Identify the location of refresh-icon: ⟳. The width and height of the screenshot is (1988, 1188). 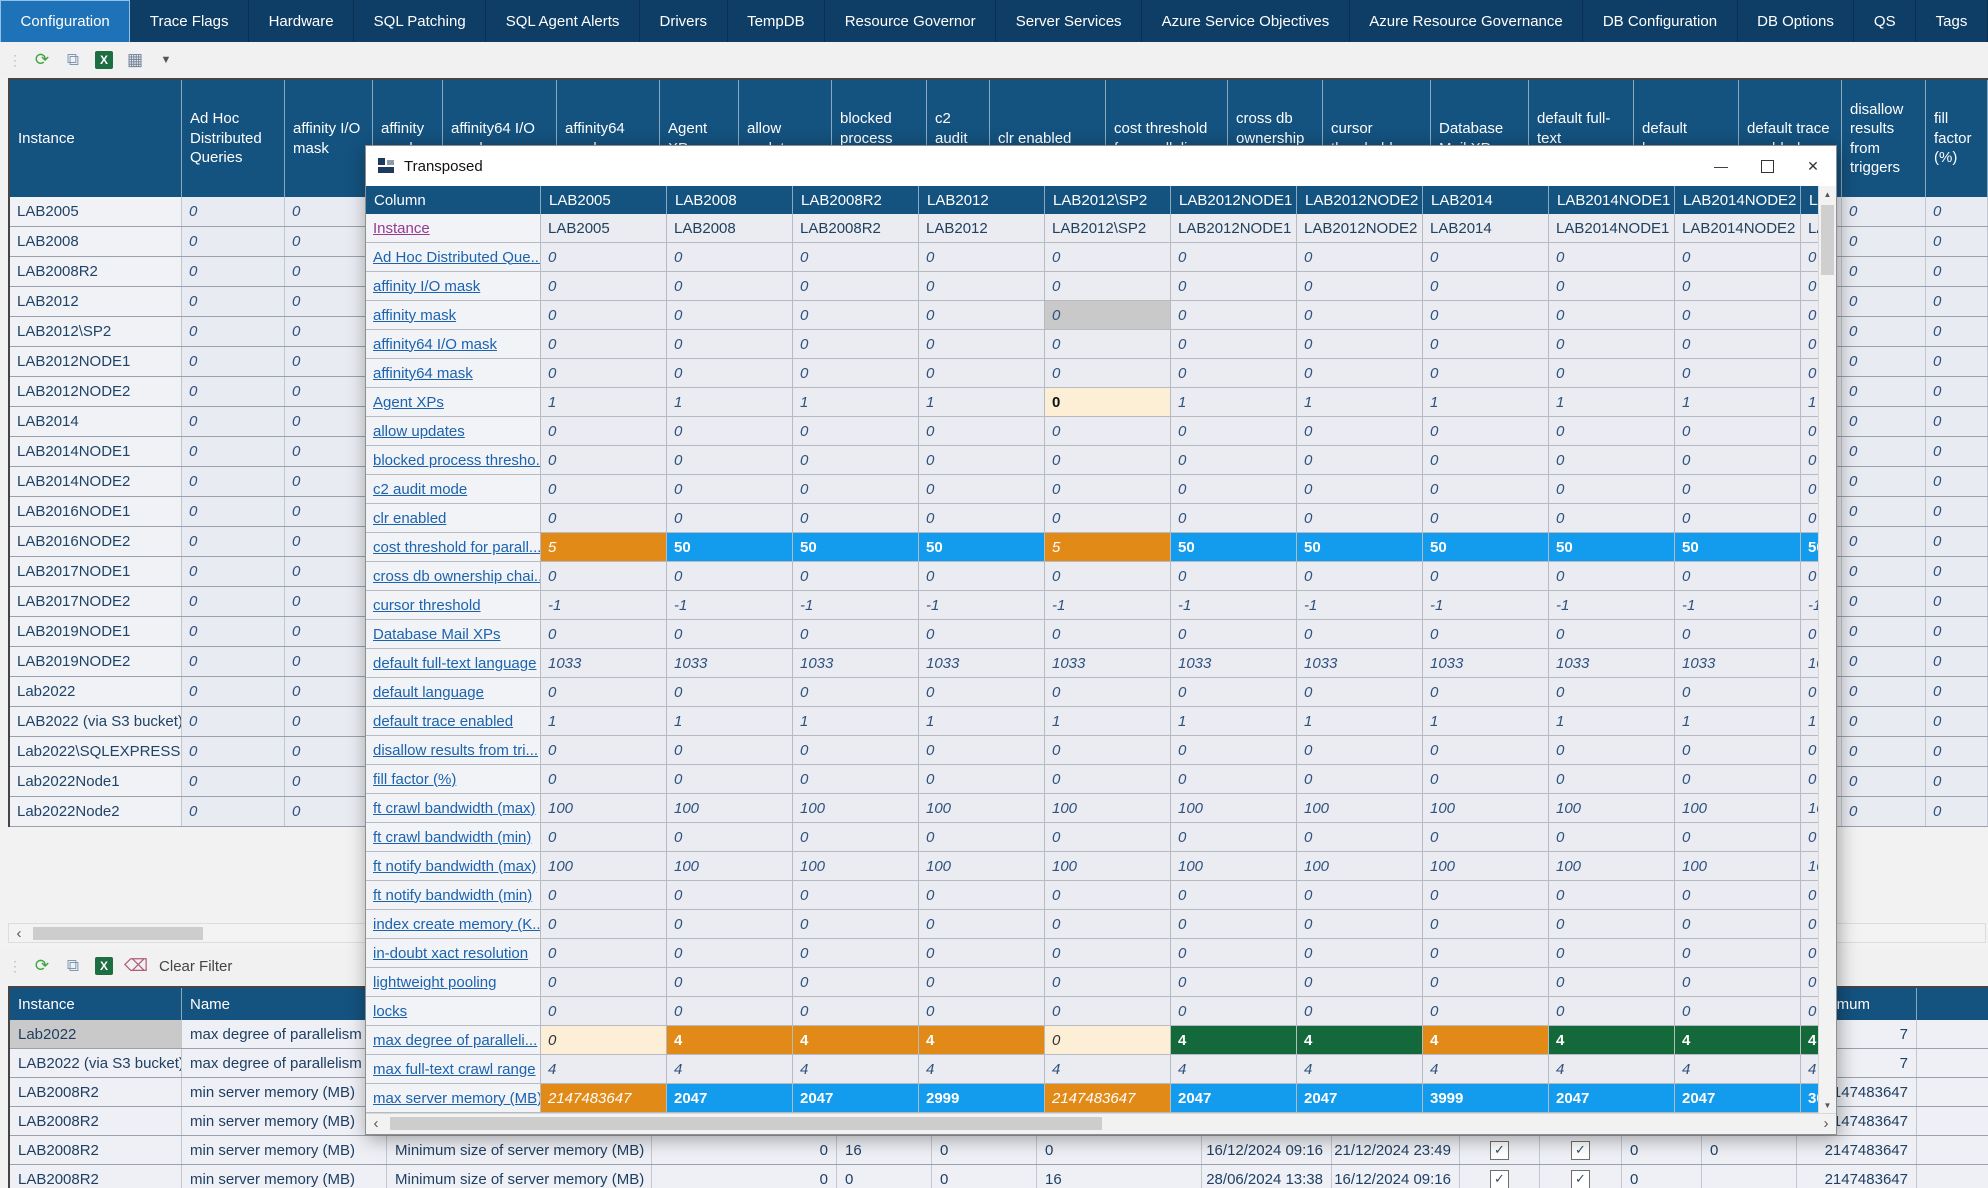
(42, 966).